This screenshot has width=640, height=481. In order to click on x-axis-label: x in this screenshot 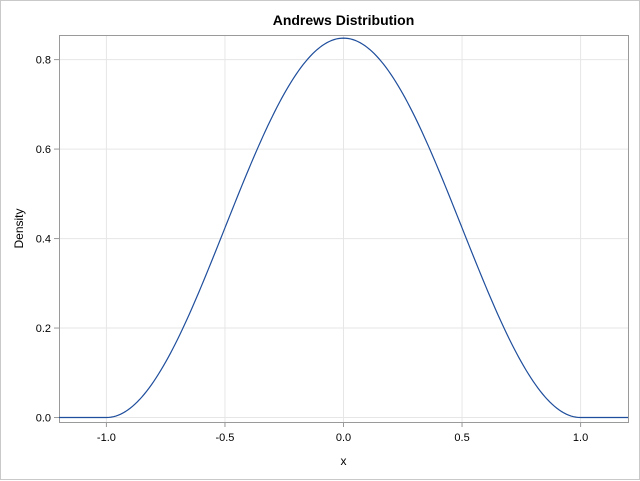, I will do `click(344, 461)`.